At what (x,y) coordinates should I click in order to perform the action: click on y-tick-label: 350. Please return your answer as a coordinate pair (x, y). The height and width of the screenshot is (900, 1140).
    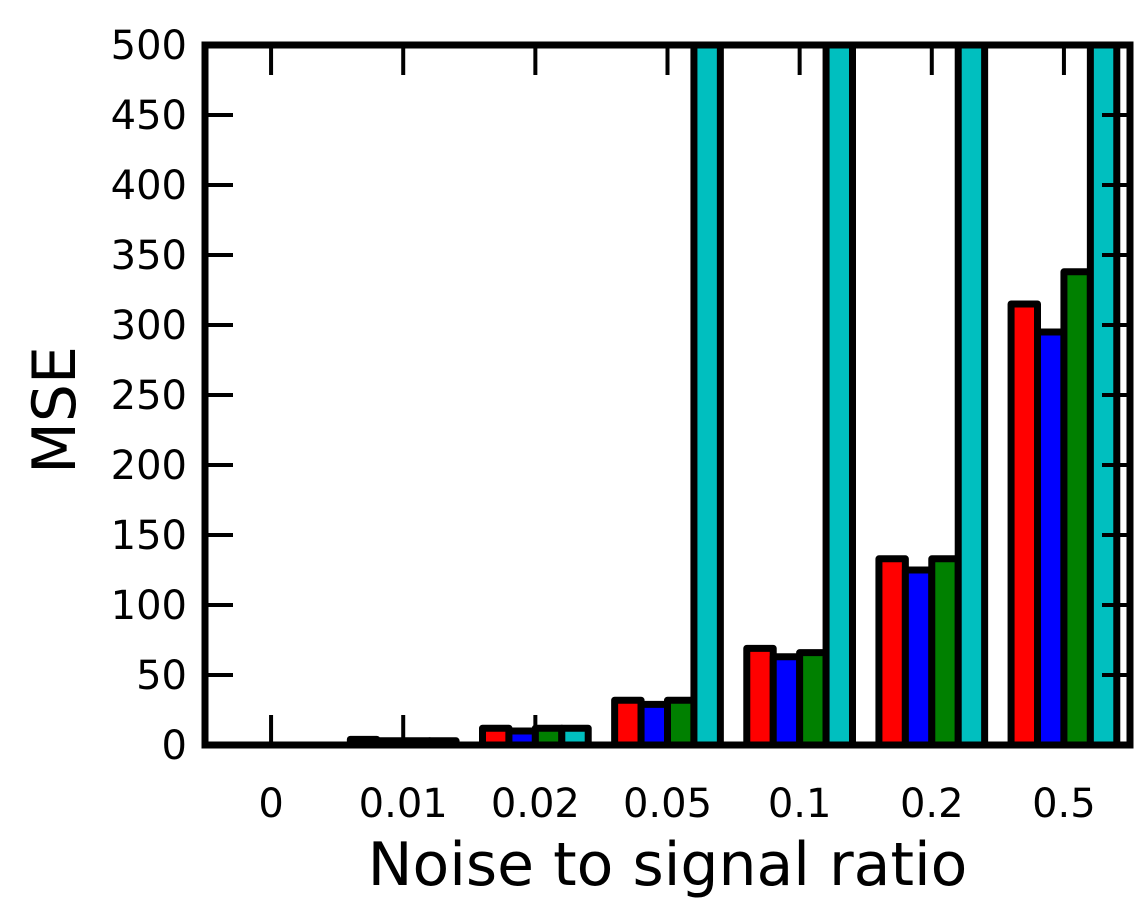
    Looking at the image, I should click on (149, 256).